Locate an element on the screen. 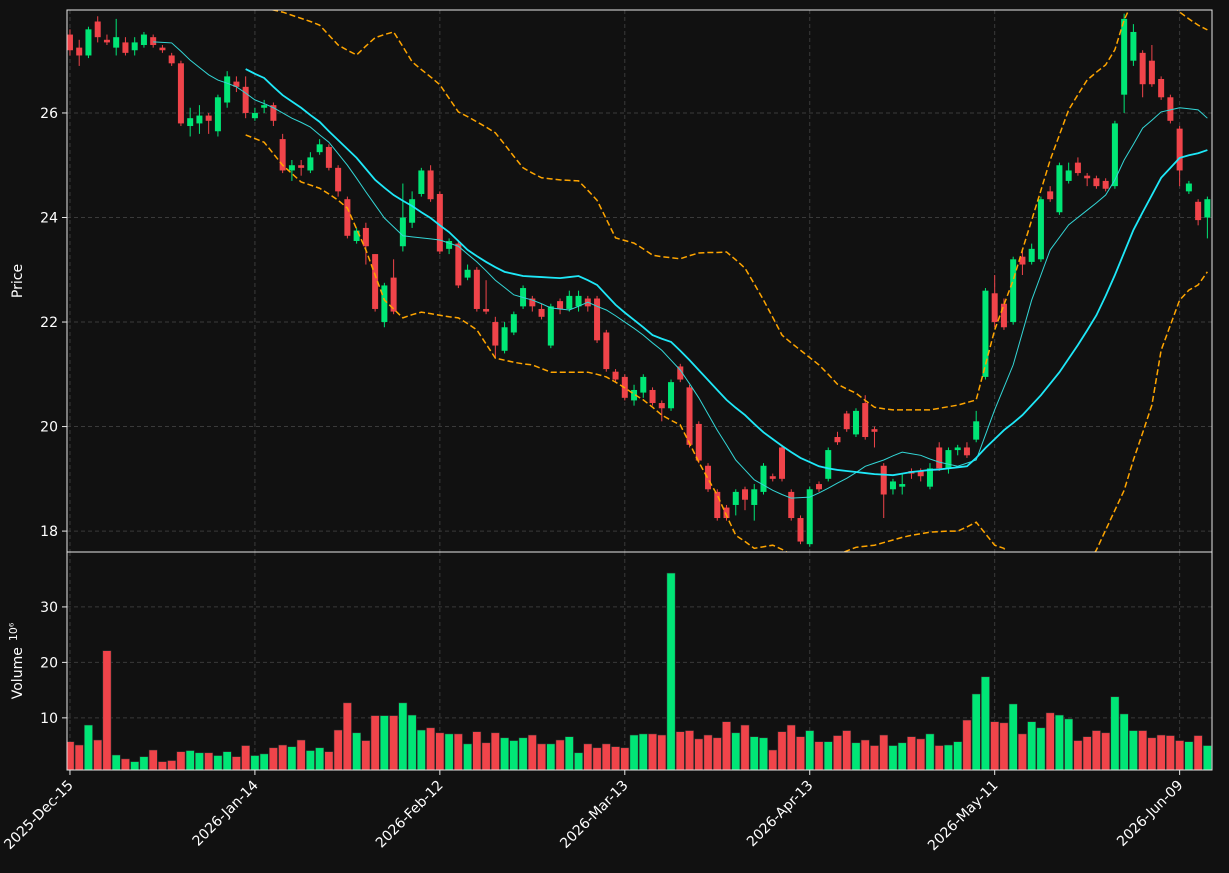 The width and height of the screenshot is (1229, 873). volume-label: Volume is located at coordinates (18, 673).